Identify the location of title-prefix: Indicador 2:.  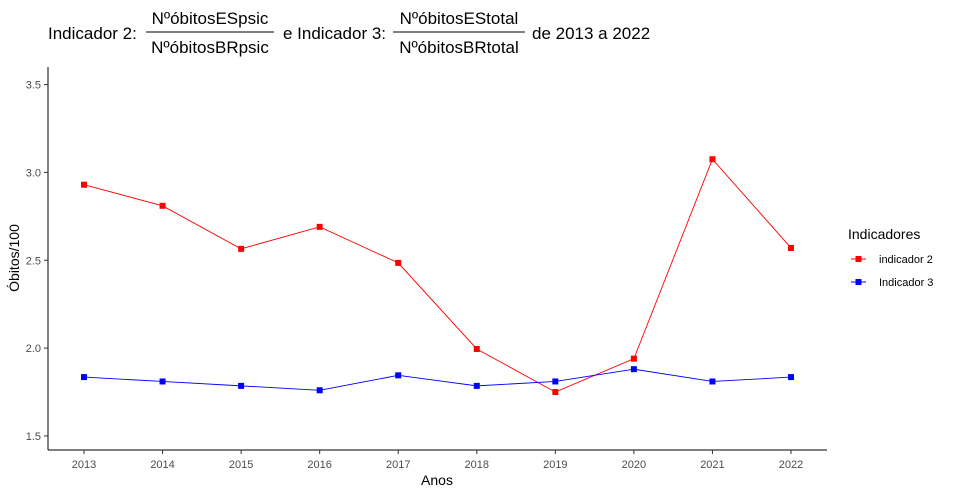
(92, 33).